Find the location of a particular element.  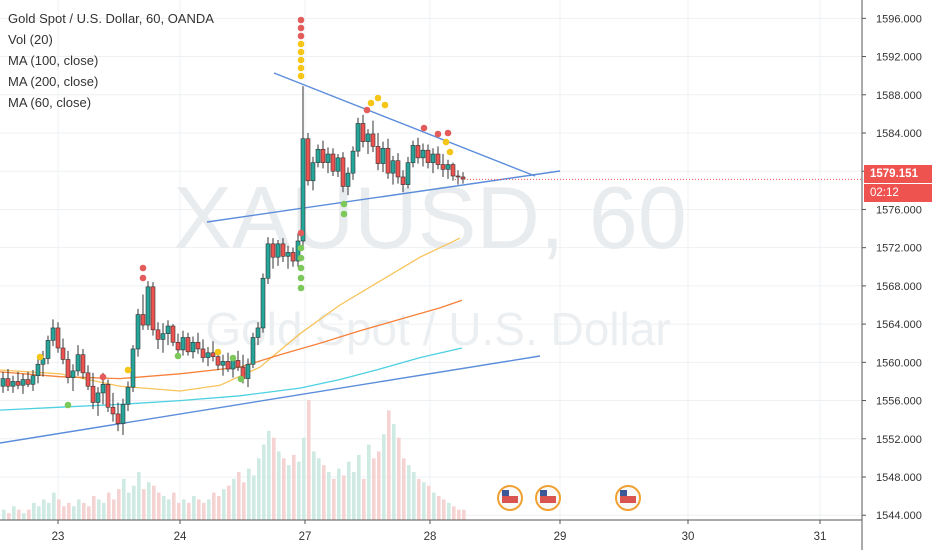

trendline-long is located at coordinates (270, 399).